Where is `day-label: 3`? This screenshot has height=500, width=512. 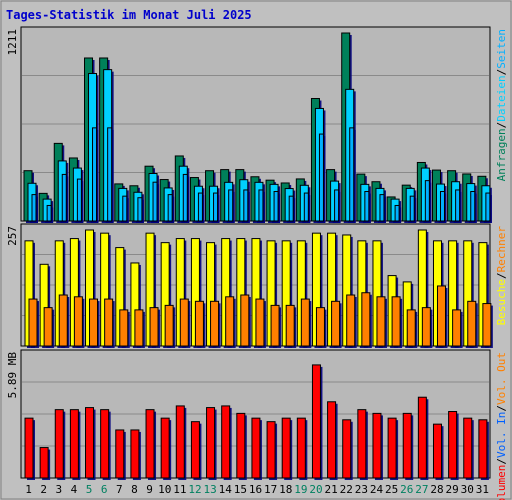
day-label: 3 is located at coordinates (59, 489).